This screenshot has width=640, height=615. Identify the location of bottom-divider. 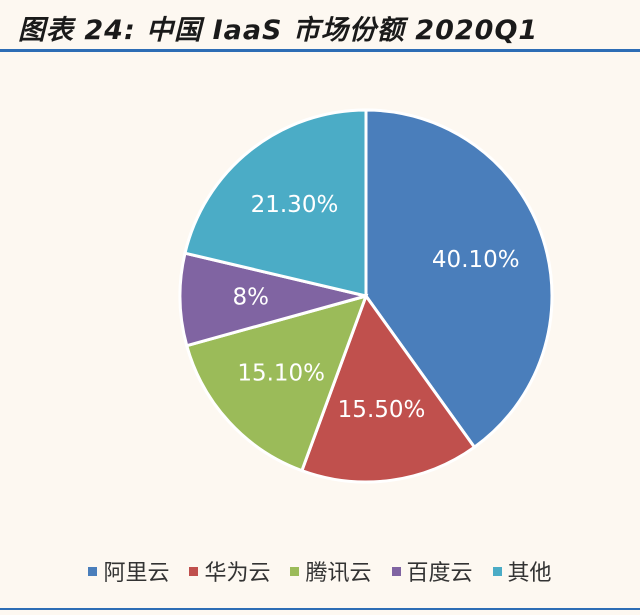
(320, 609).